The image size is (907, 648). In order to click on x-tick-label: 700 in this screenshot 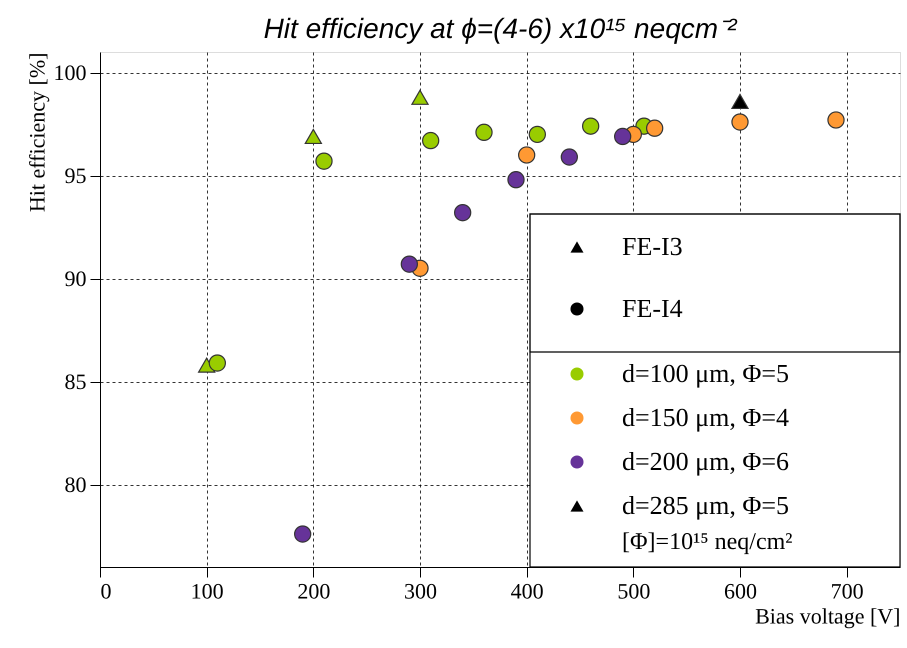, I will do `click(847, 591)`.